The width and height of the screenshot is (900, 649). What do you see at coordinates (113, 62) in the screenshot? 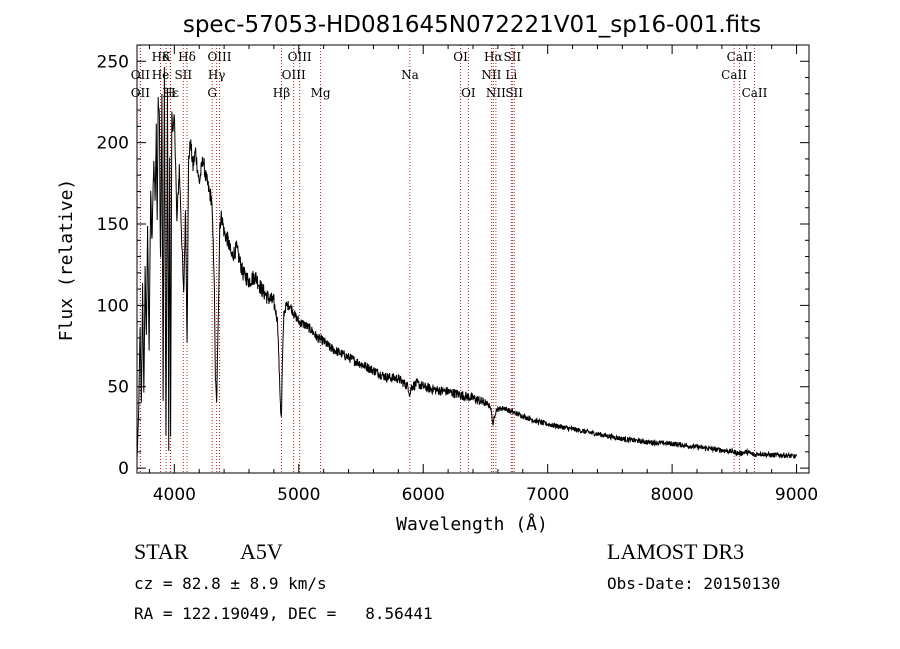
I see `y-tick-label: 250` at bounding box center [113, 62].